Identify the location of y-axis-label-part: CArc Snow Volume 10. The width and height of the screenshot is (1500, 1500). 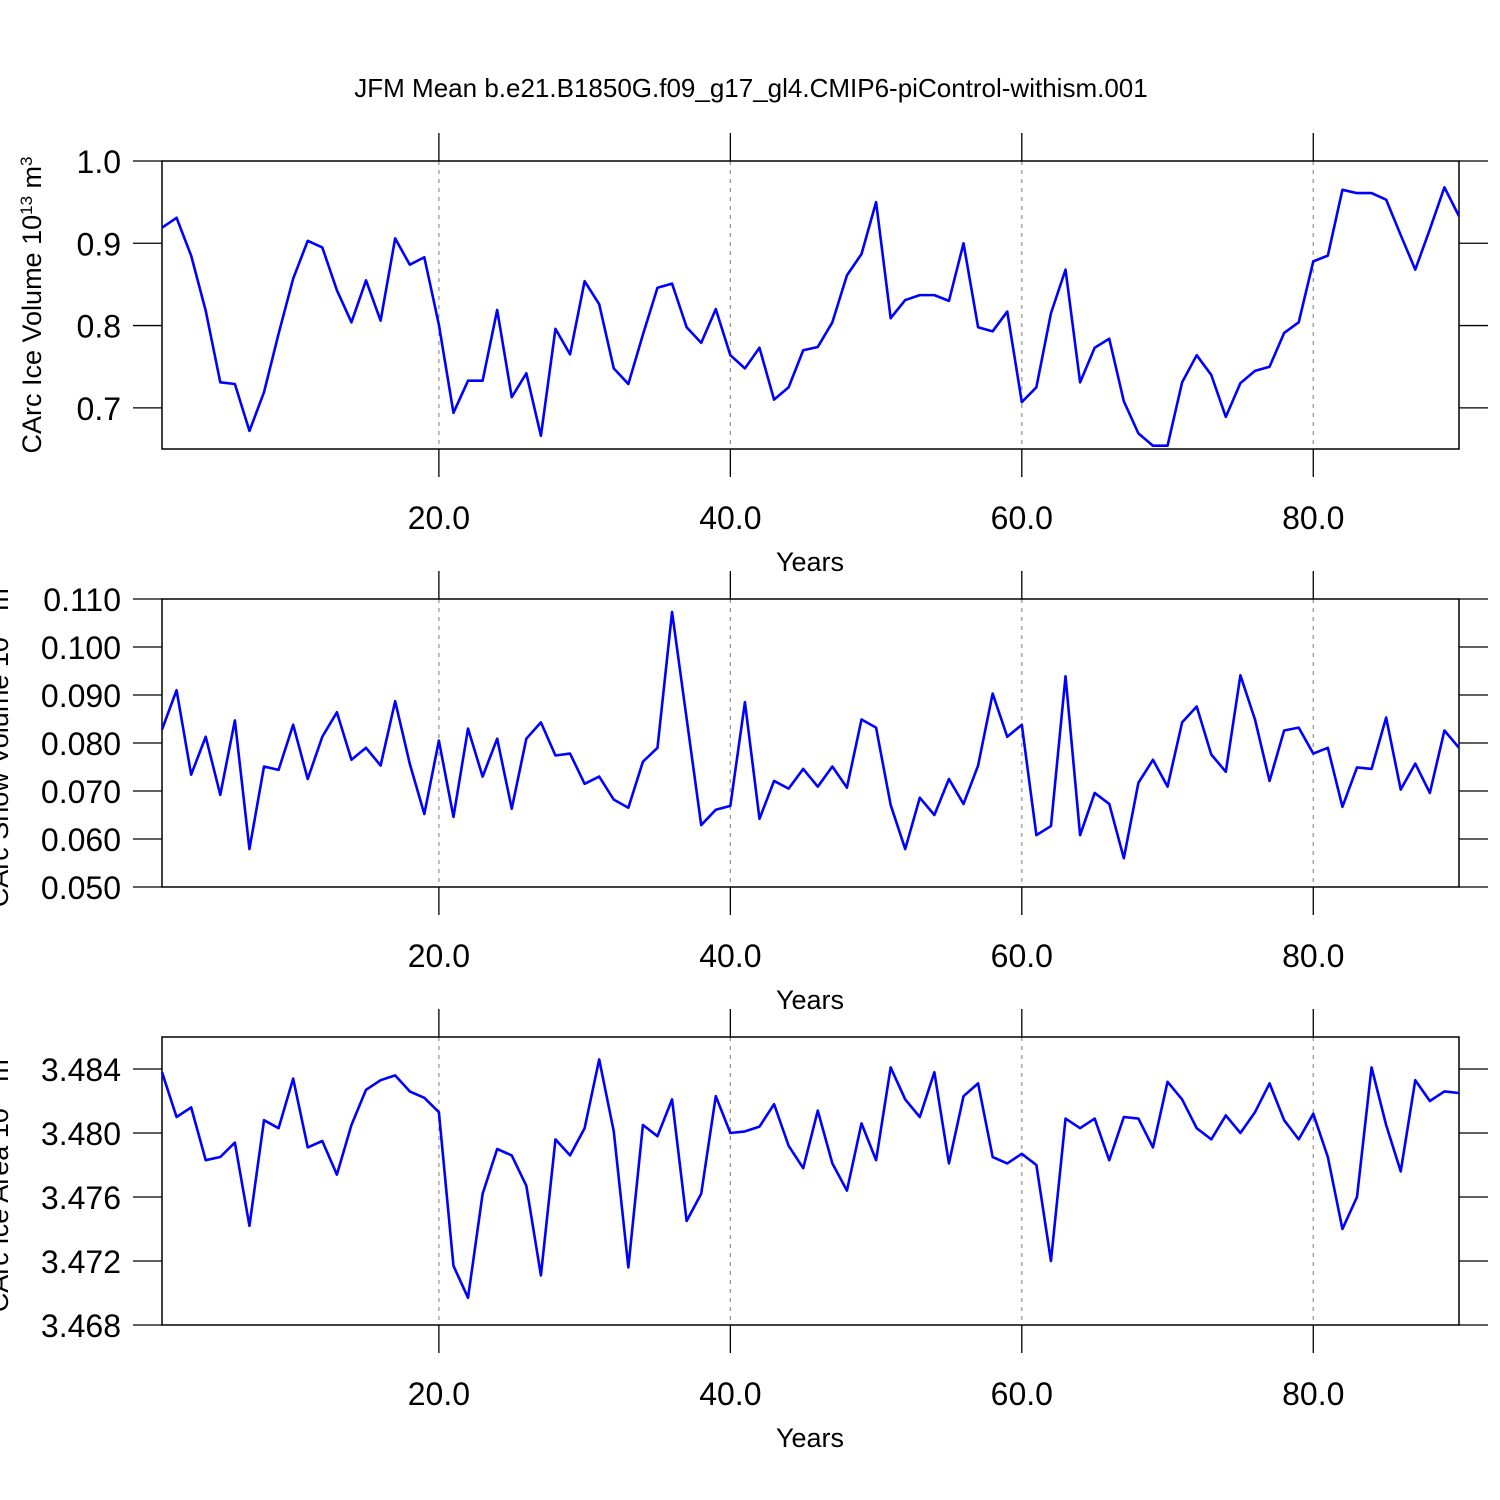
(7, 772).